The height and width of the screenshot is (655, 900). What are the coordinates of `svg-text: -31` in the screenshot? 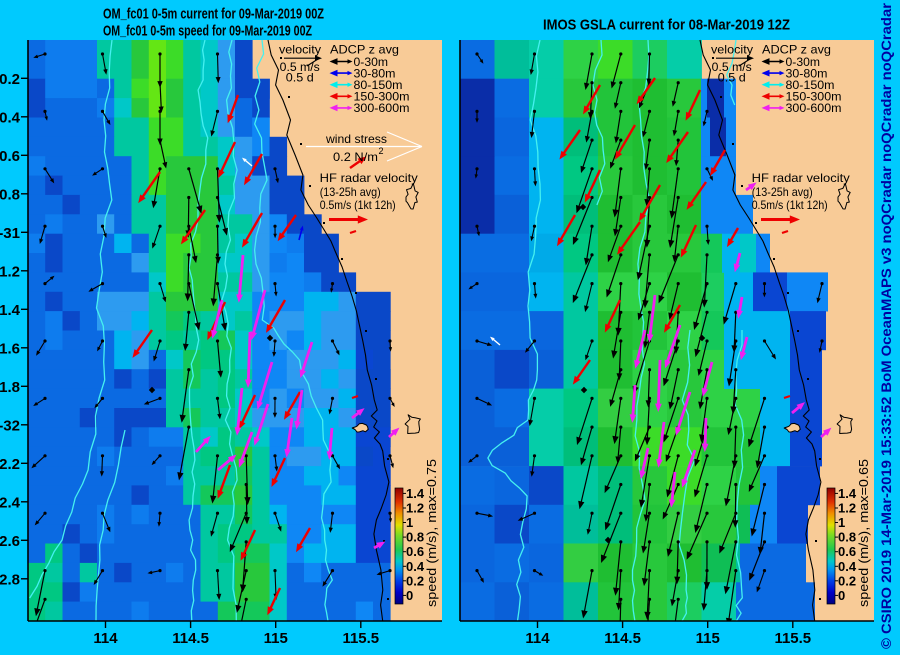 It's located at (10, 233).